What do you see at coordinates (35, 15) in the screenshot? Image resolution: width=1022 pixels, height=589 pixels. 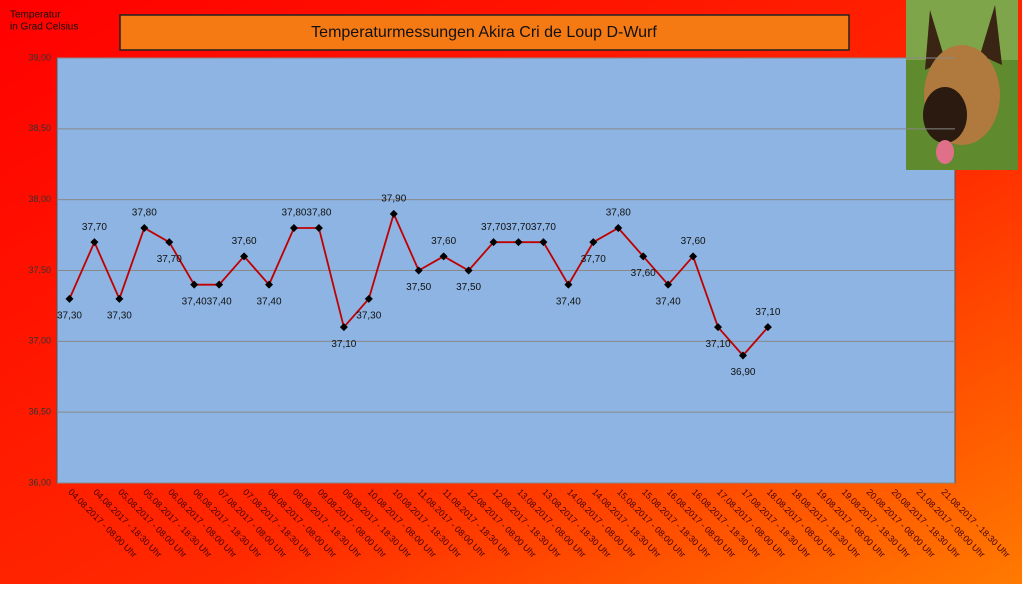 I see `y-axis-title: Temperatur` at bounding box center [35, 15].